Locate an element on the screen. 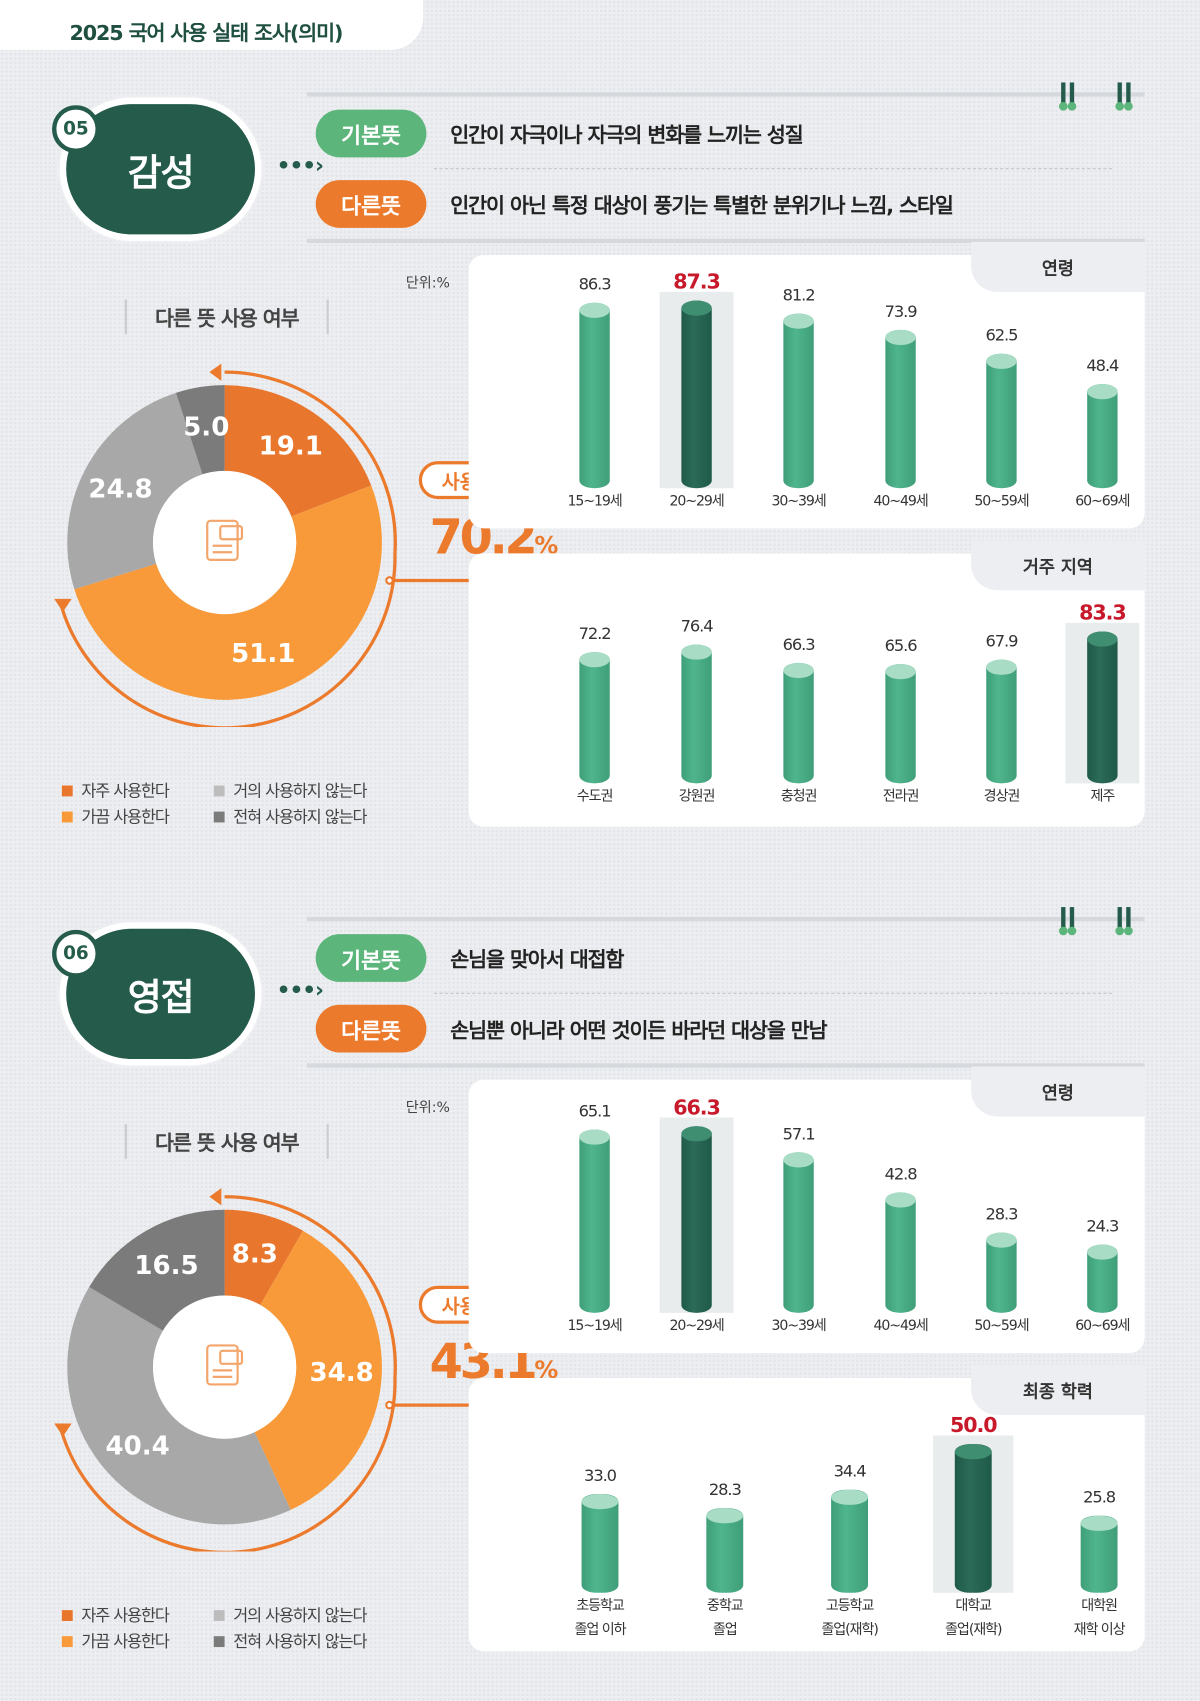 This screenshot has height=1701, width=1200. legend-swatch-frequent is located at coordinates (67, 790).